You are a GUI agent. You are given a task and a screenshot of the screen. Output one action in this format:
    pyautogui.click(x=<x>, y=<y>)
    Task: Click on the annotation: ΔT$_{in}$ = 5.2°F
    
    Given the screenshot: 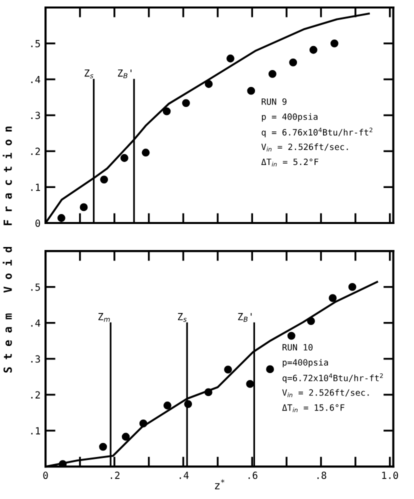 What is the action you would take?
    pyautogui.click(x=289, y=162)
    